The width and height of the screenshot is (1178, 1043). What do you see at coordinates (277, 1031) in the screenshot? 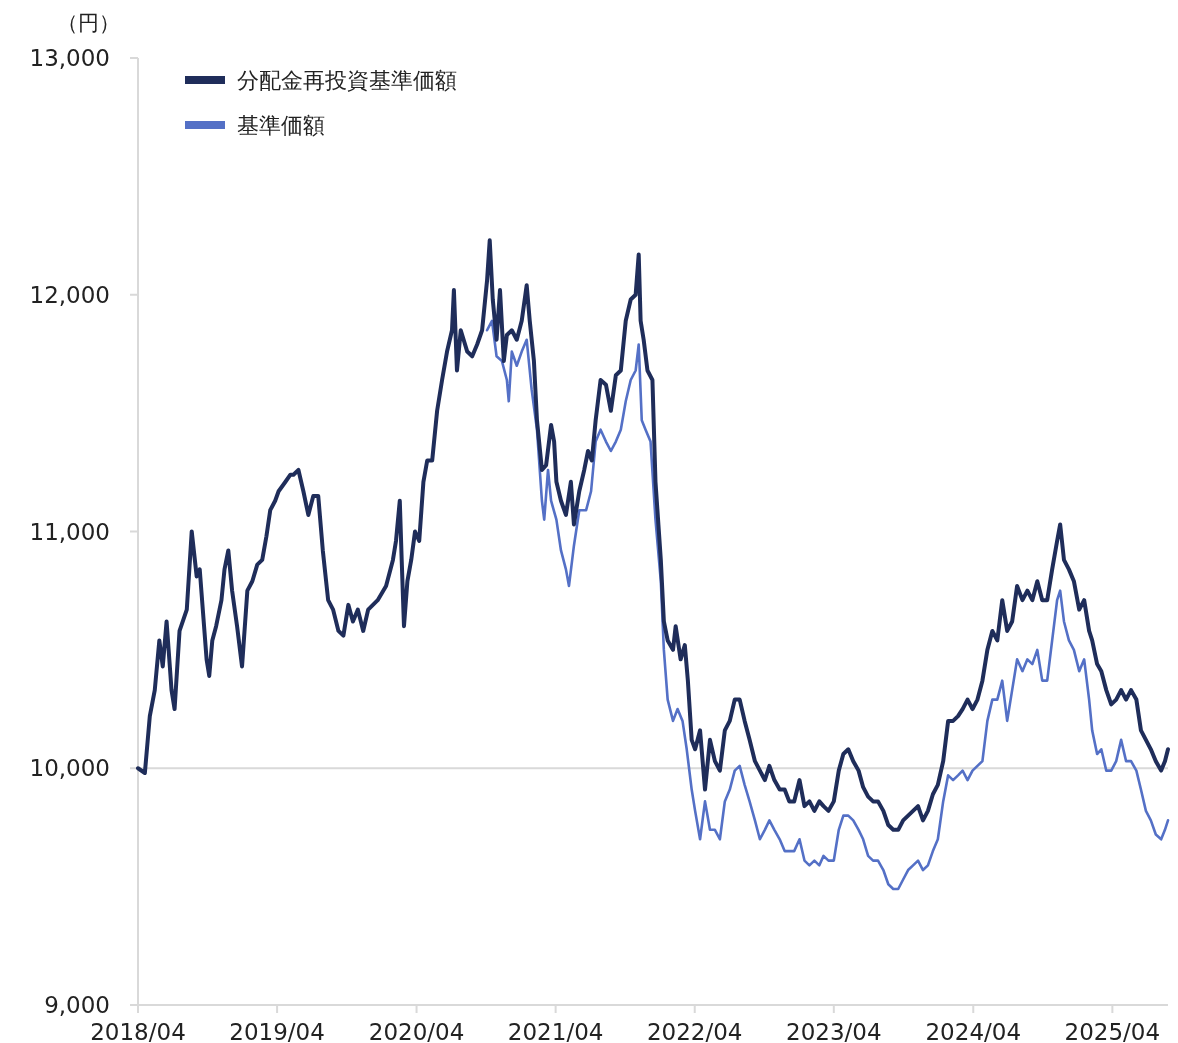
I see `x-tick-label: 2019/04` at bounding box center [277, 1031].